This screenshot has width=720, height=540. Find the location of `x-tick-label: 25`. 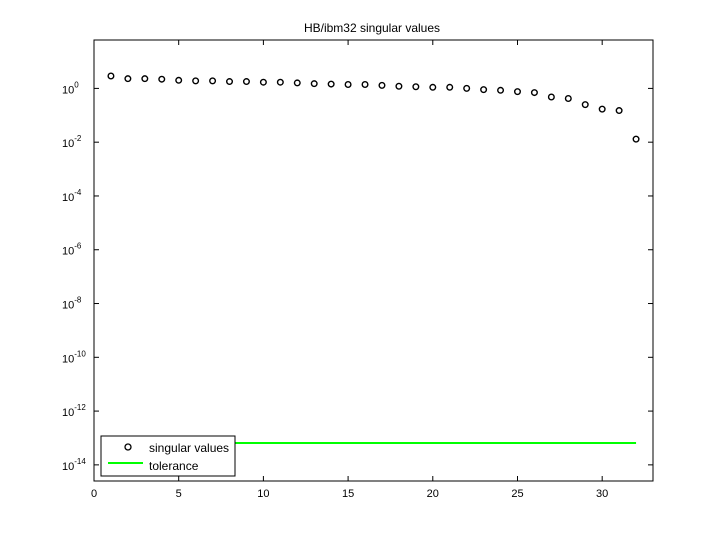

x-tick-label: 25 is located at coordinates (517, 494).